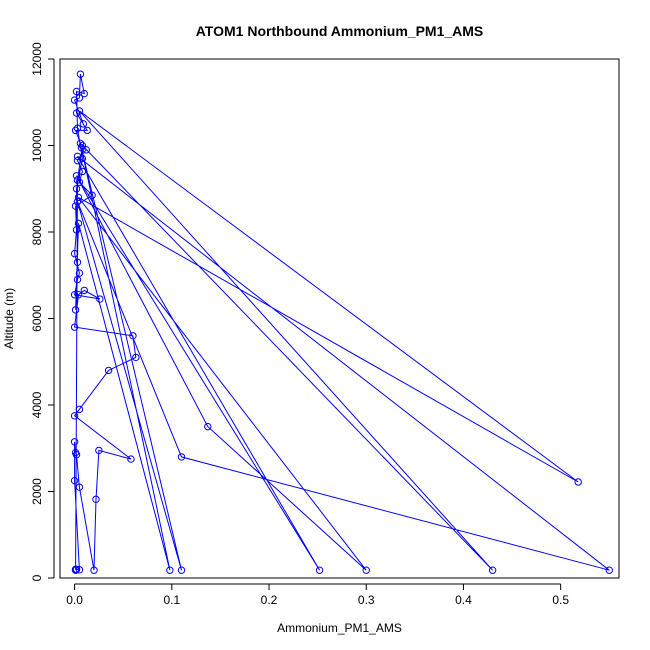 This screenshot has height=650, width=650. I want to click on y-tick-label: 4000, so click(37, 404).